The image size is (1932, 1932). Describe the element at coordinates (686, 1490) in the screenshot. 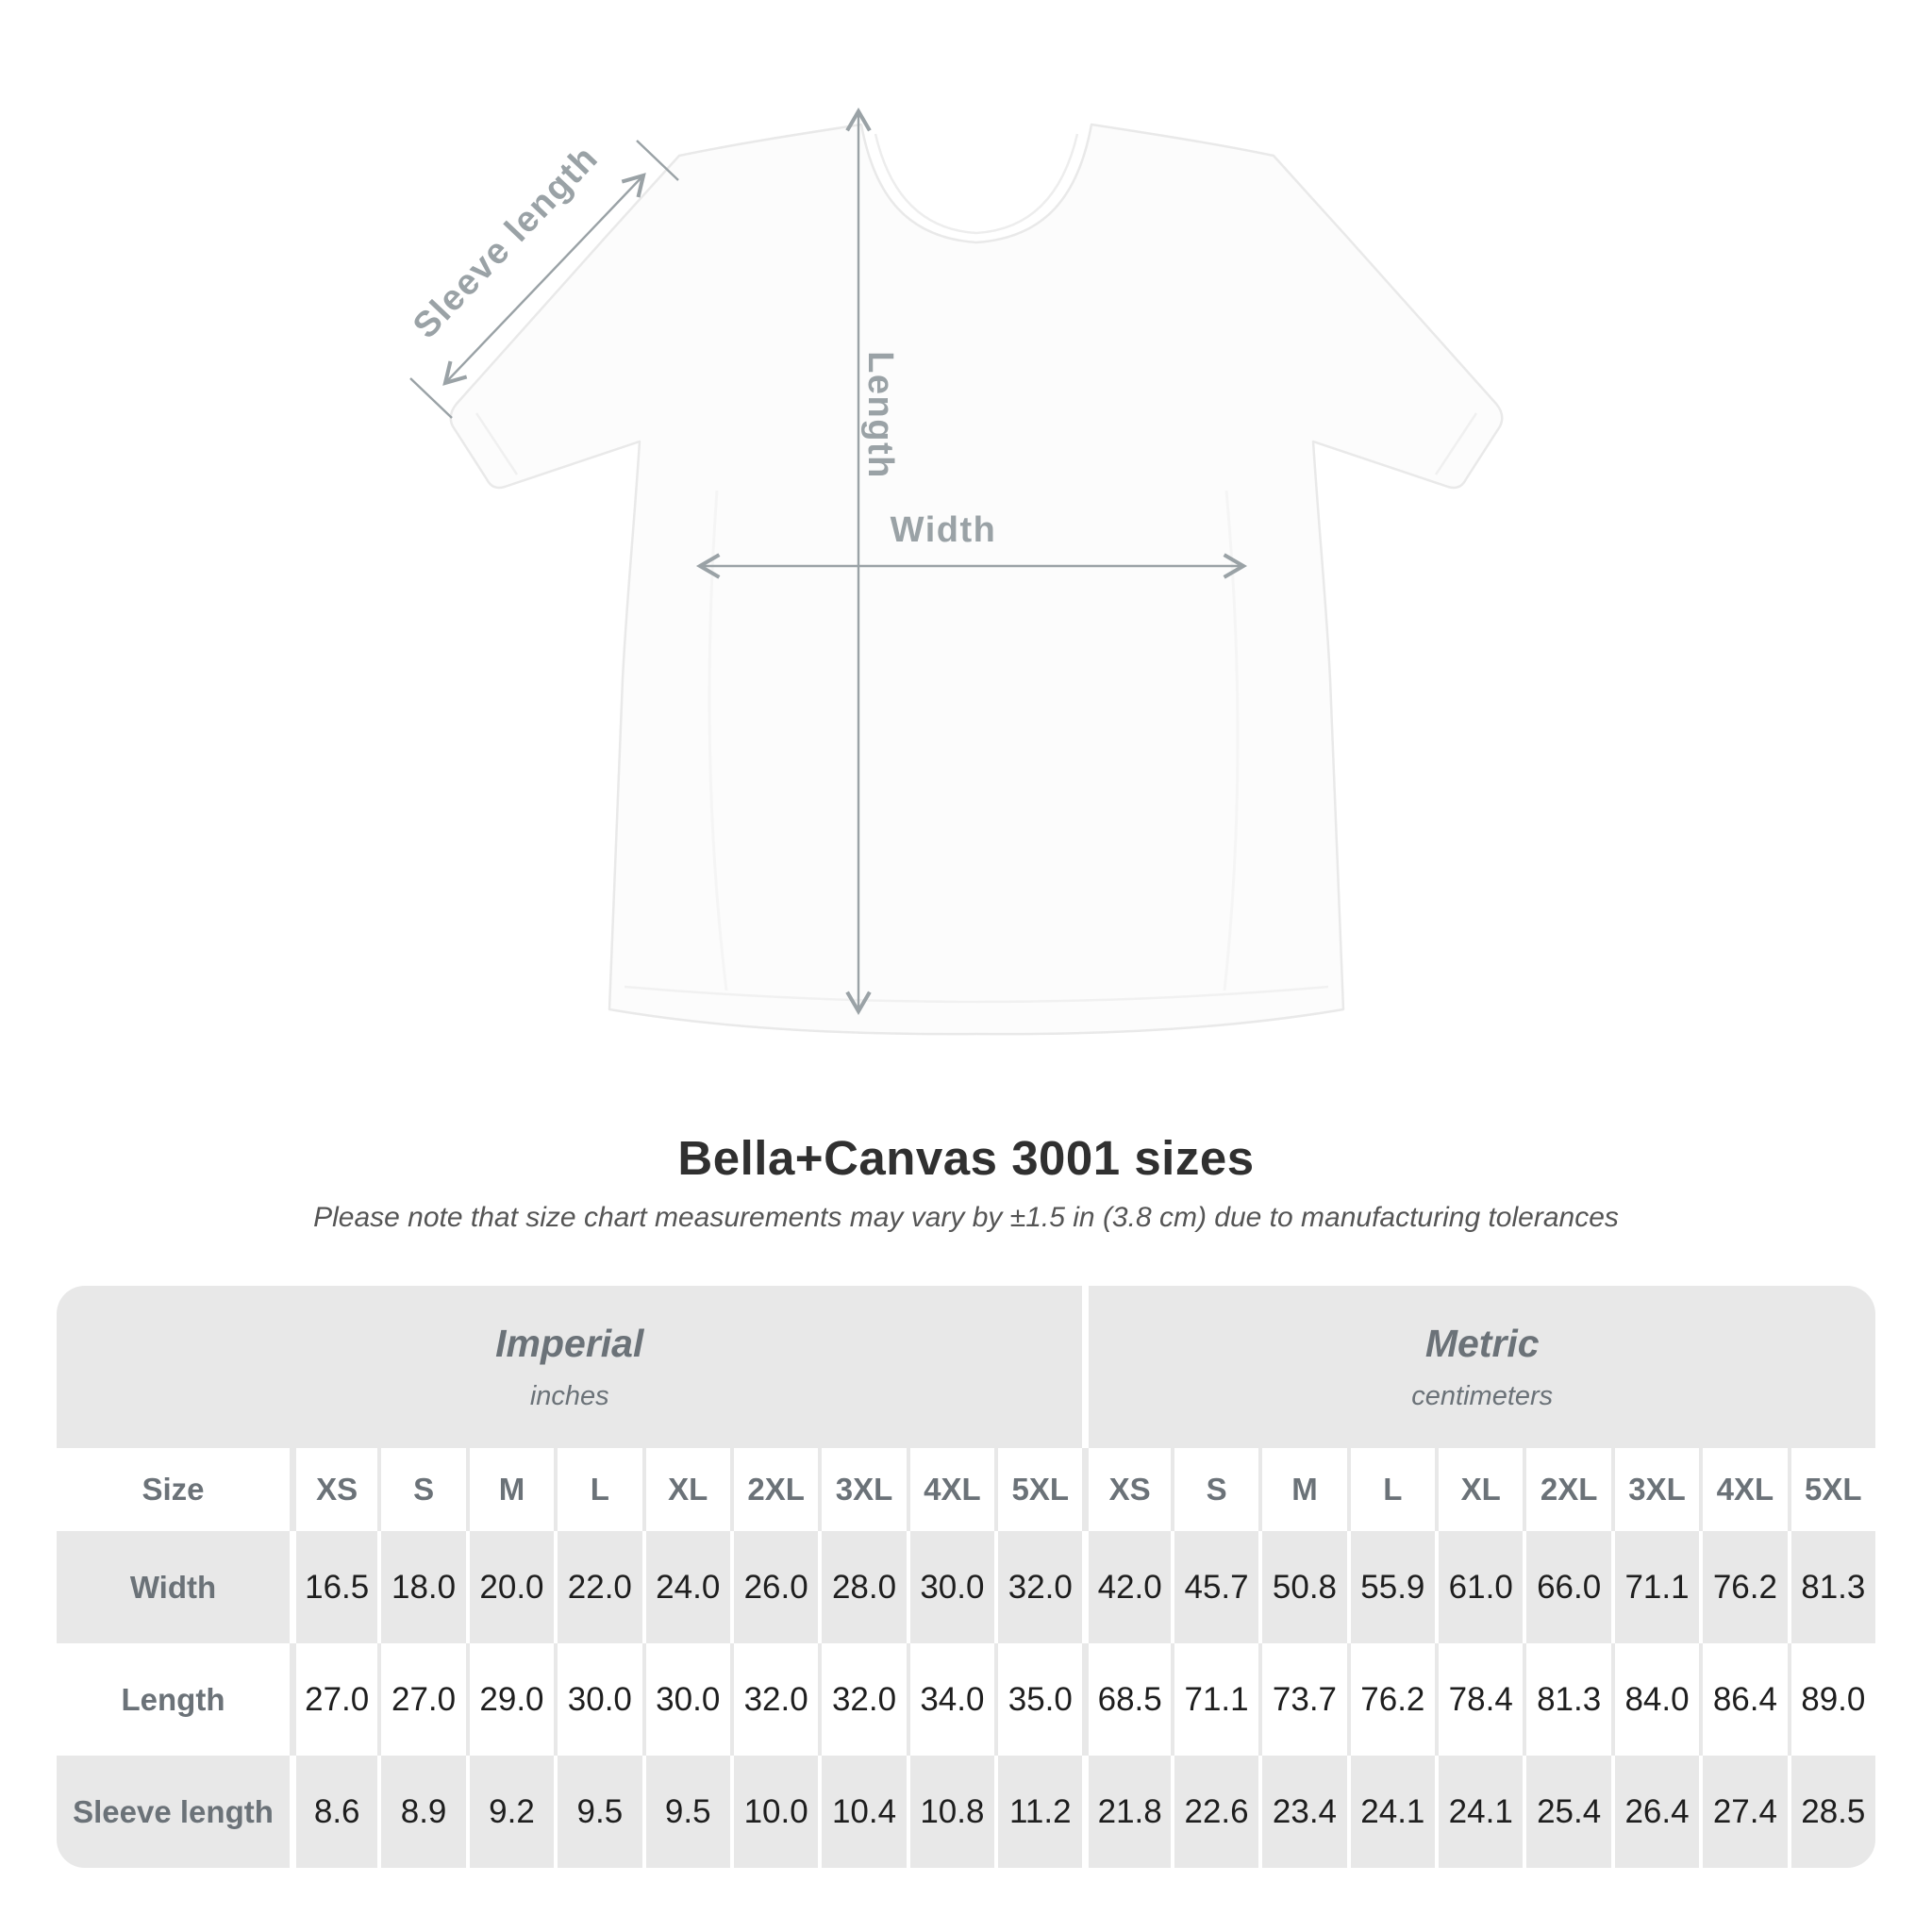

I see `size-header-imperial-xl: XL` at that location.